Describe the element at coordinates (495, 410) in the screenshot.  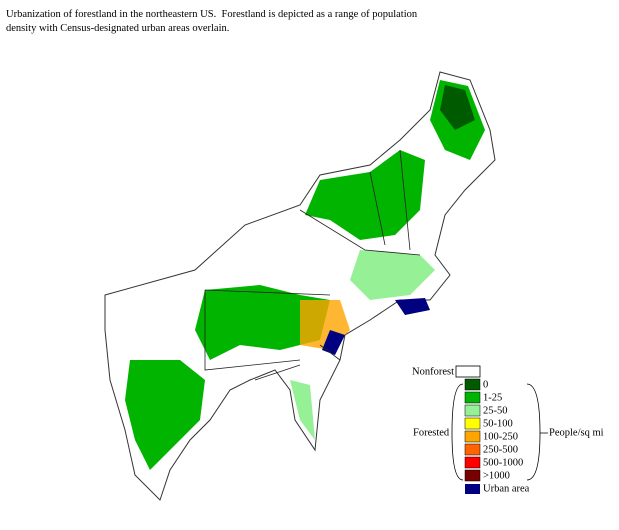
I see `class-label: 25-50` at that location.